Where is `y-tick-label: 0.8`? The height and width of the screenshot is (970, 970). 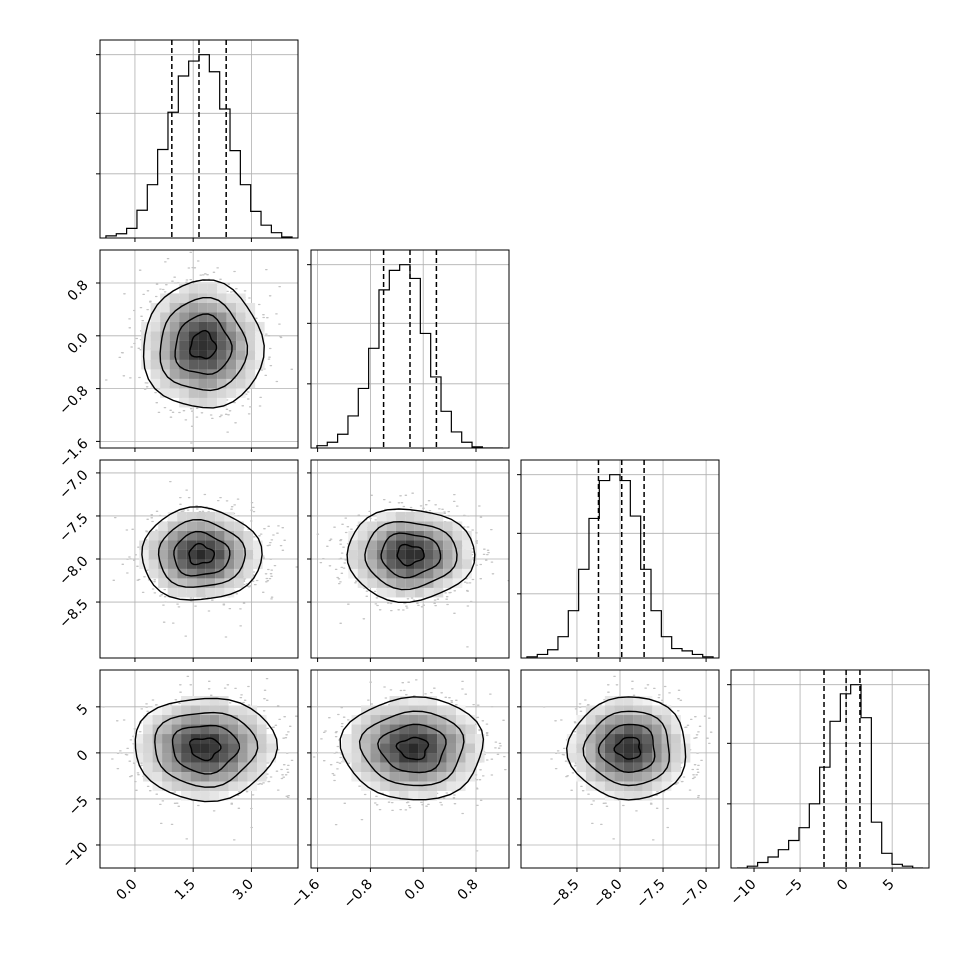
y-tick-label: 0.8 is located at coordinates (78, 290).